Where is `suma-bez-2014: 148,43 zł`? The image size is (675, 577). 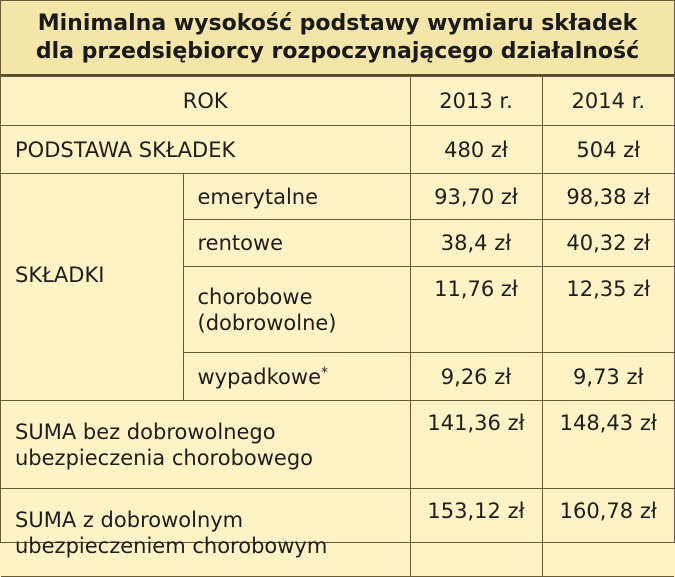
suma-bez-2014: 148,43 zł is located at coordinates (607, 444).